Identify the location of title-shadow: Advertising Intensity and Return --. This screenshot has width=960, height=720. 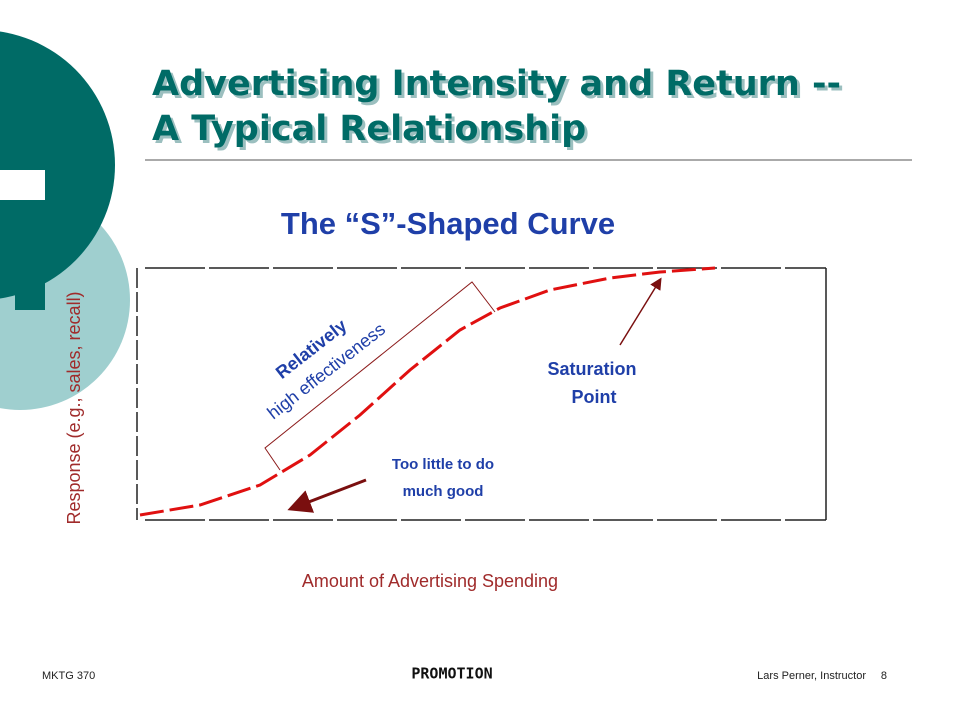
(499, 87).